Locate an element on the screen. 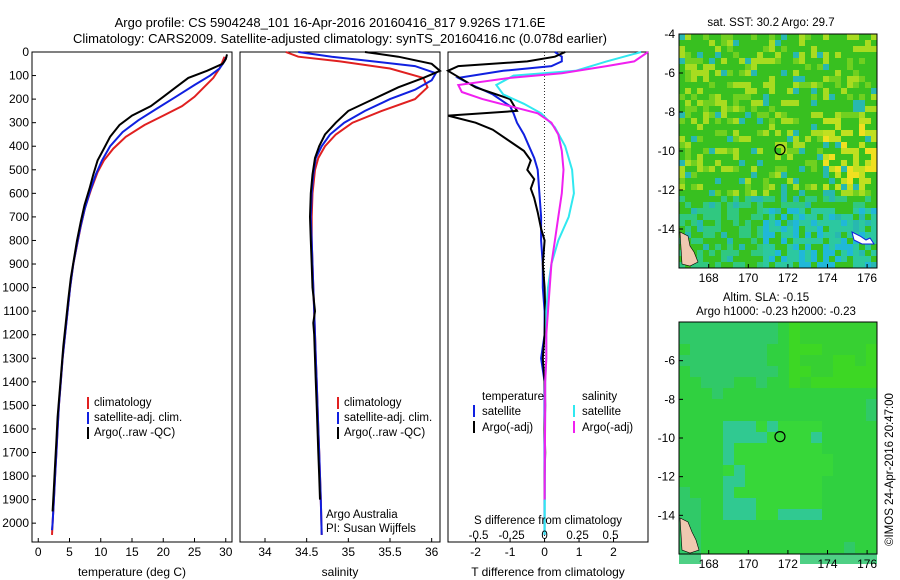 Image resolution: width=900 pixels, height=580 pixels. legend-title-temperature: temperature is located at coordinates (513, 397).